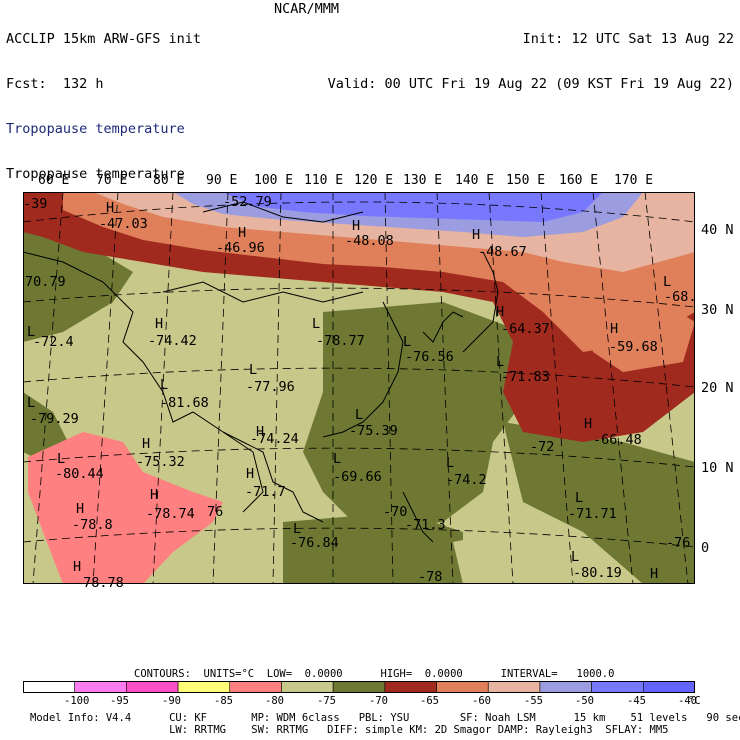  I want to click on legend-tick-label: -90, so click(171, 701).